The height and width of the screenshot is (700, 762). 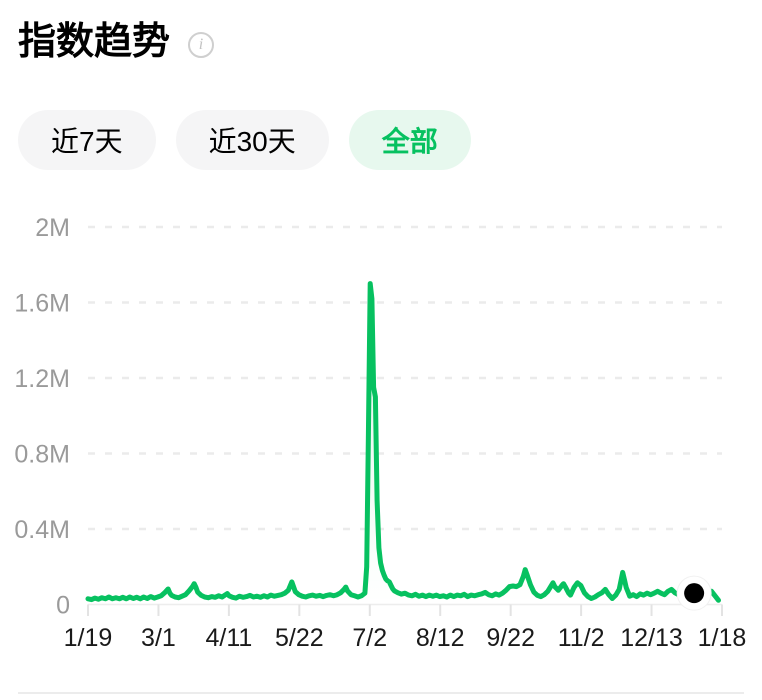 What do you see at coordinates (369, 638) in the screenshot?
I see `x-axis-label: 7/2` at bounding box center [369, 638].